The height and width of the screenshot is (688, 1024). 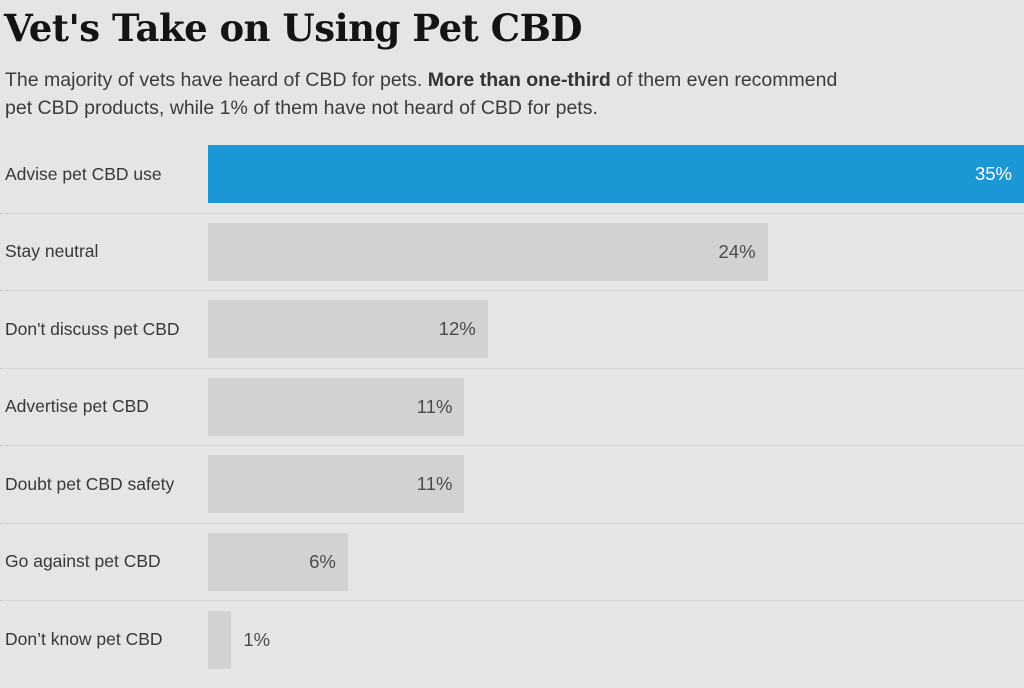 What do you see at coordinates (83, 561) in the screenshot?
I see `category-label: Go against pet CBD` at bounding box center [83, 561].